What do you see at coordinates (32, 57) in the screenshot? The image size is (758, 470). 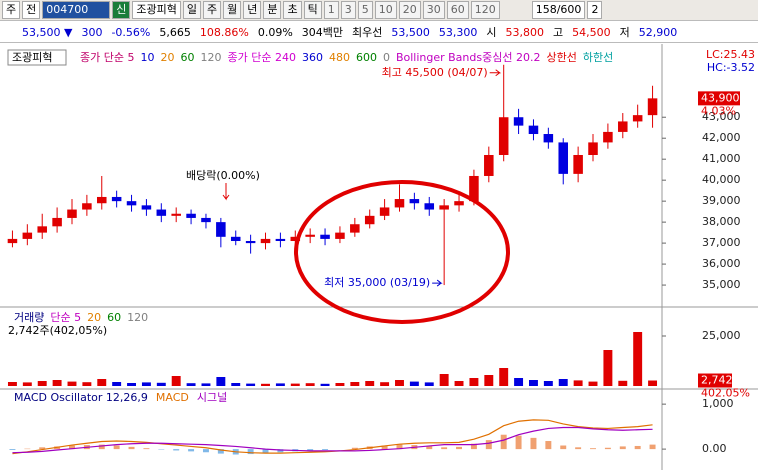 I see `panel-title: 조광피혁` at bounding box center [32, 57].